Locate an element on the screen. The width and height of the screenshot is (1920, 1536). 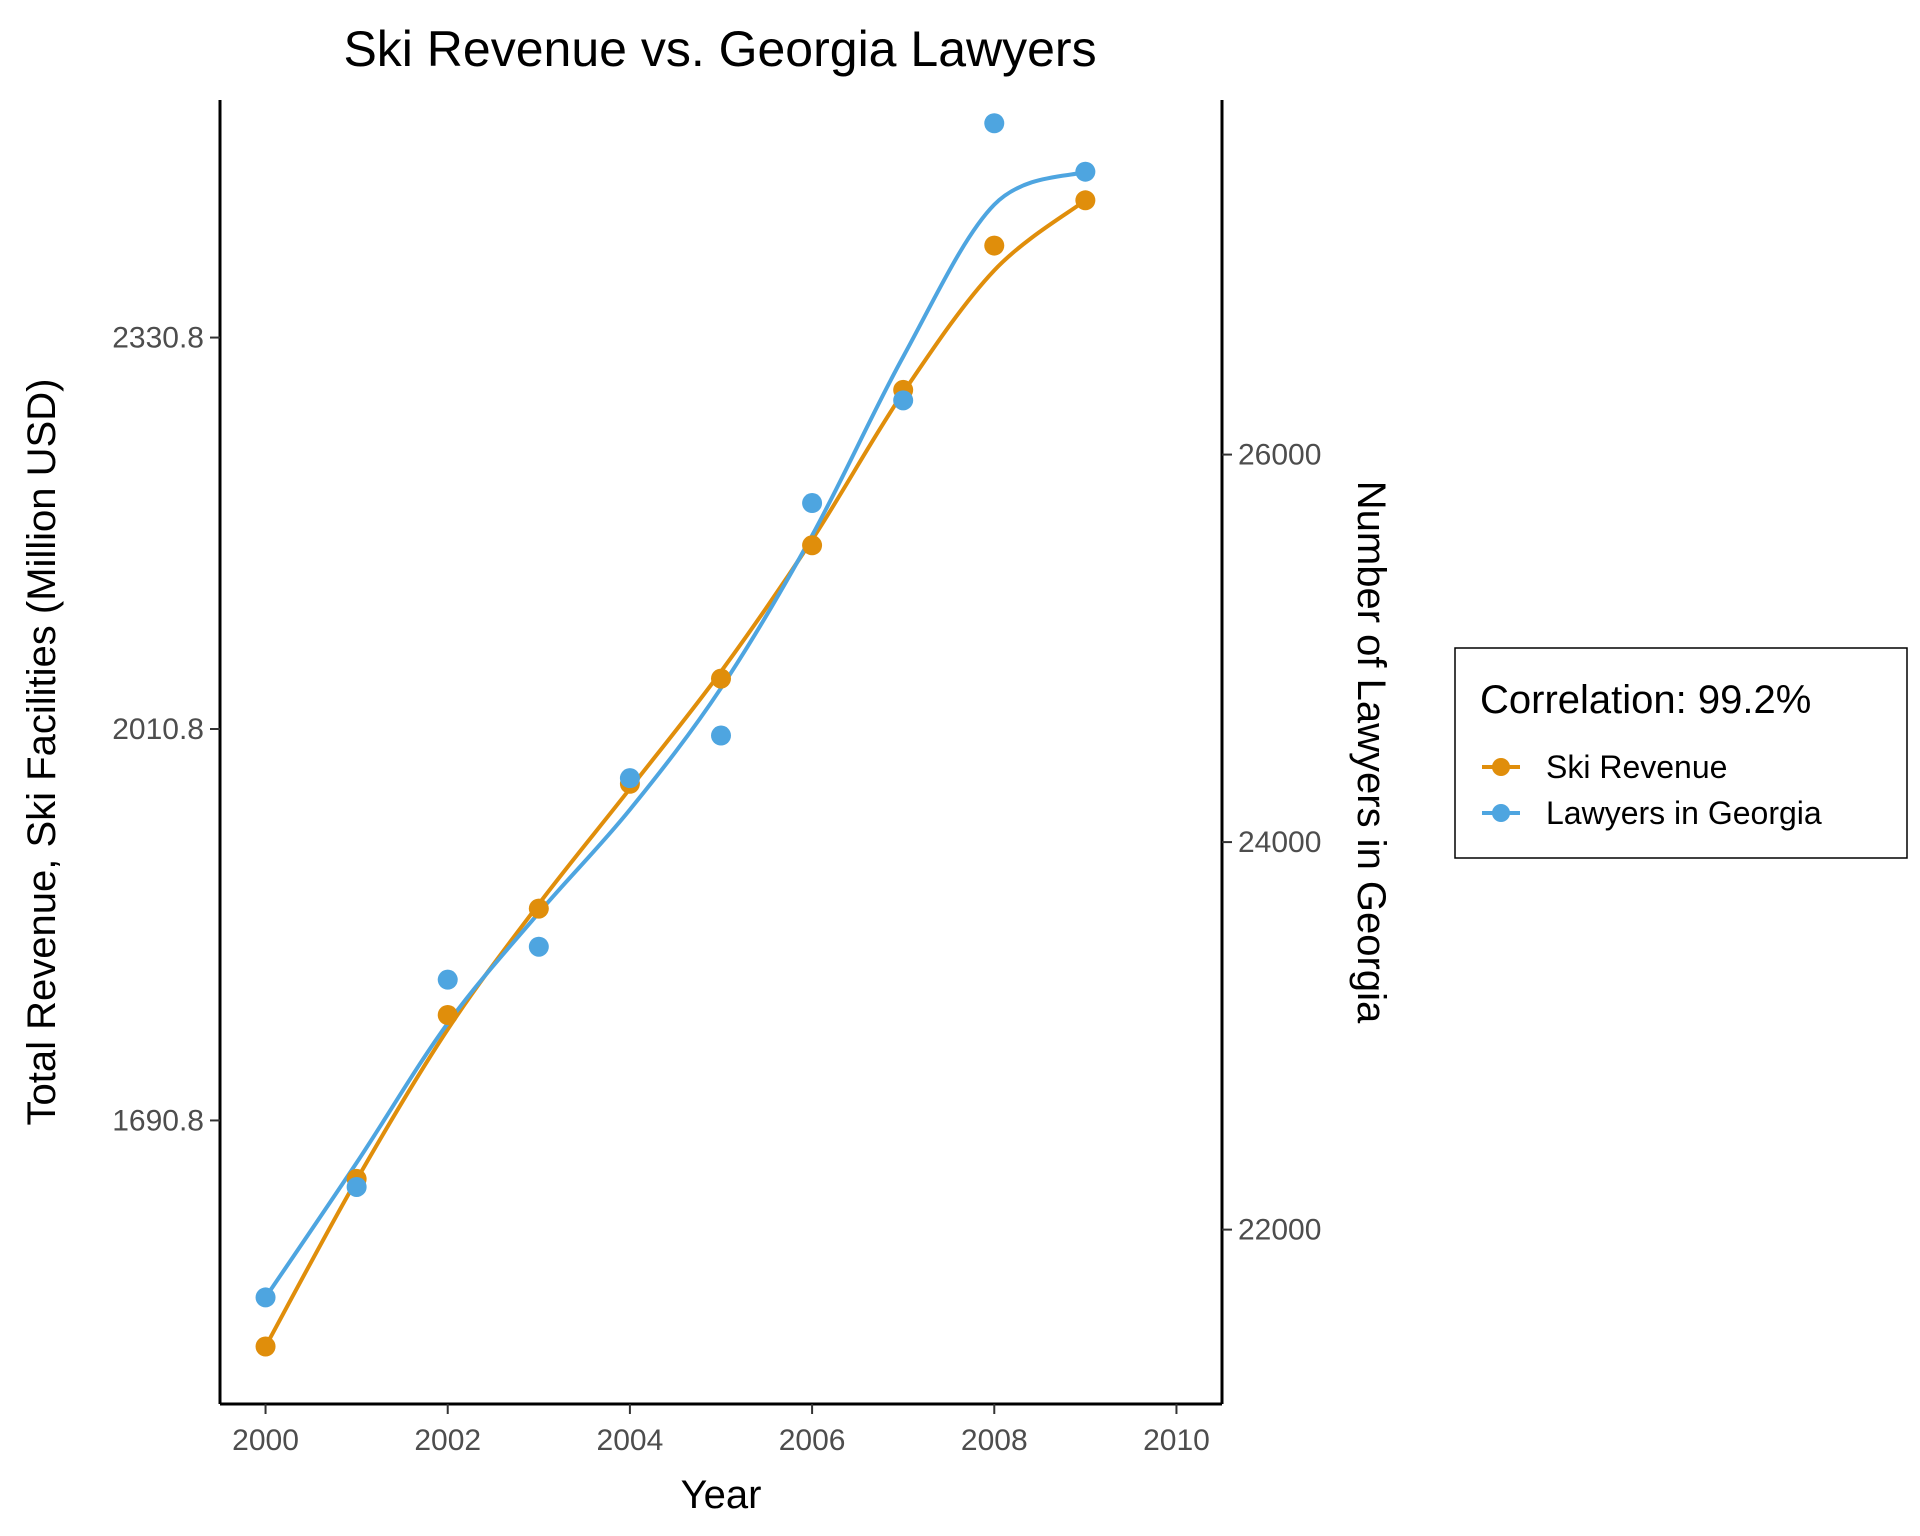
legend-box is located at coordinates (1681, 753).